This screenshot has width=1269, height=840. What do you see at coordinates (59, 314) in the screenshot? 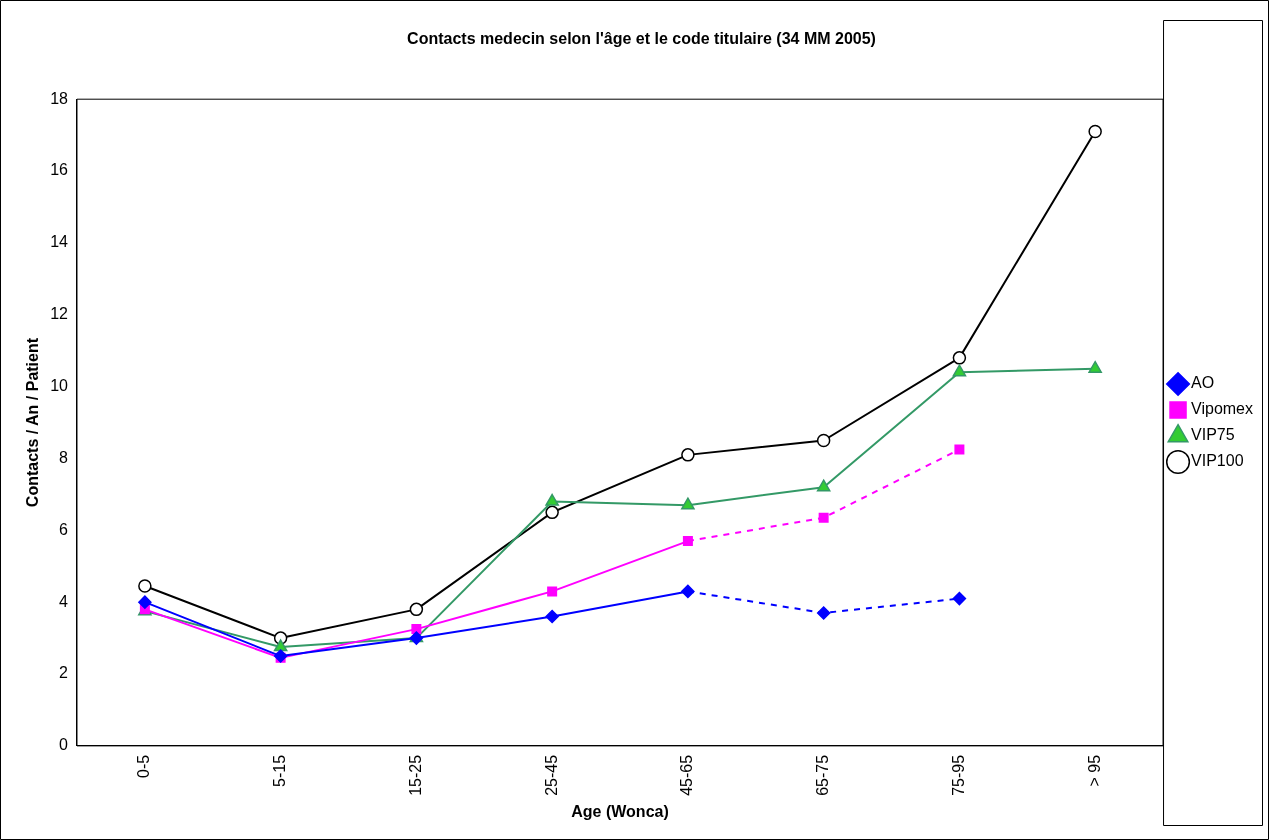
I see `y-tick-label: 12` at bounding box center [59, 314].